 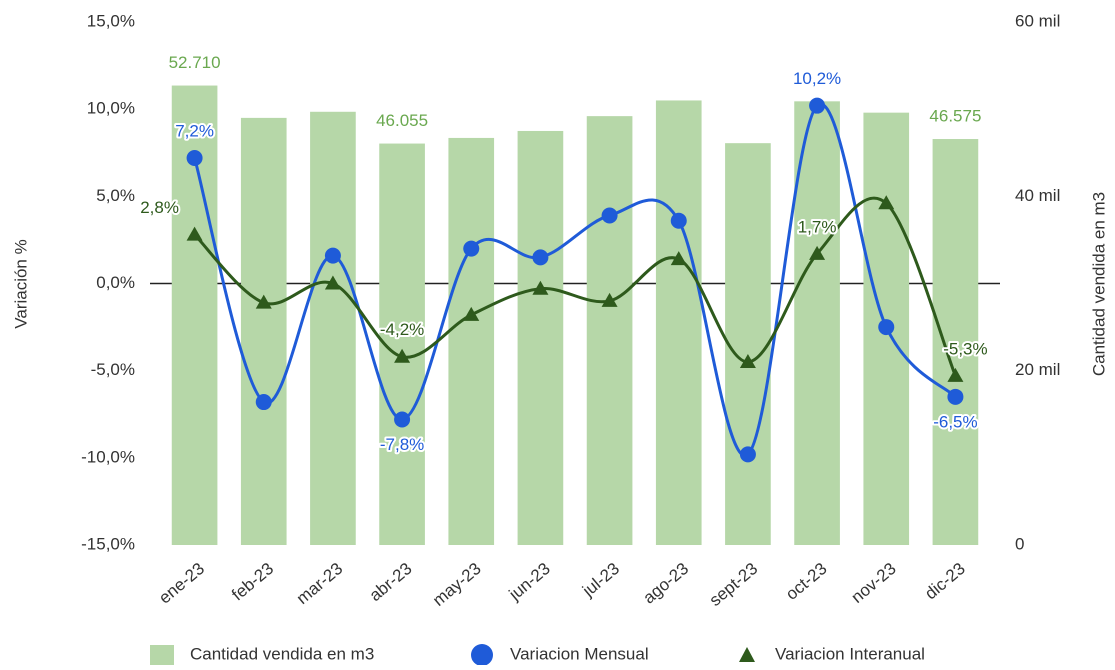 I want to click on x-tick-label: oct-23, so click(x=806, y=581).